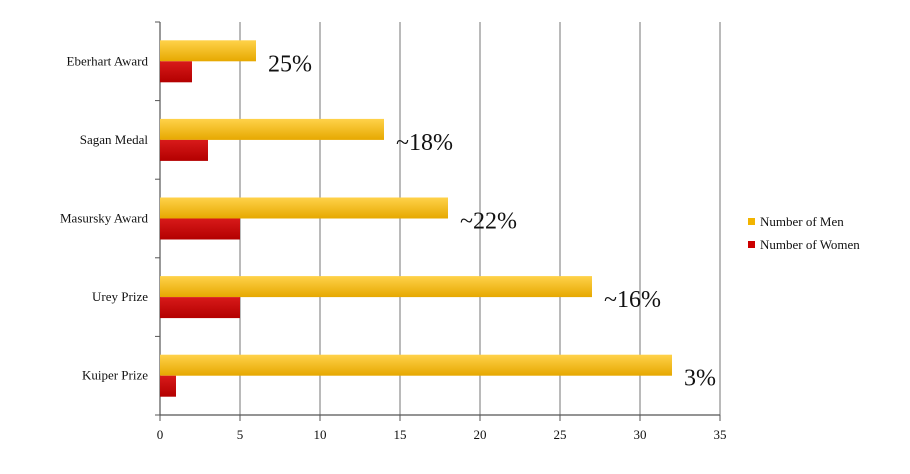 The width and height of the screenshot is (910, 474). What do you see at coordinates (120, 296) in the screenshot?
I see `category-label: Urey Prize` at bounding box center [120, 296].